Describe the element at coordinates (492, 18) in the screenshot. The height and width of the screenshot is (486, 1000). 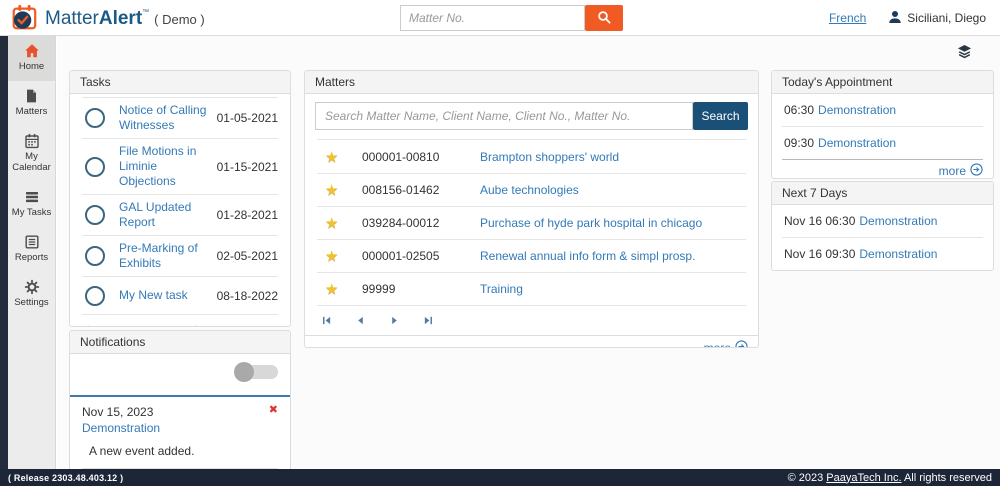
I see `matter-no-input` at that location.